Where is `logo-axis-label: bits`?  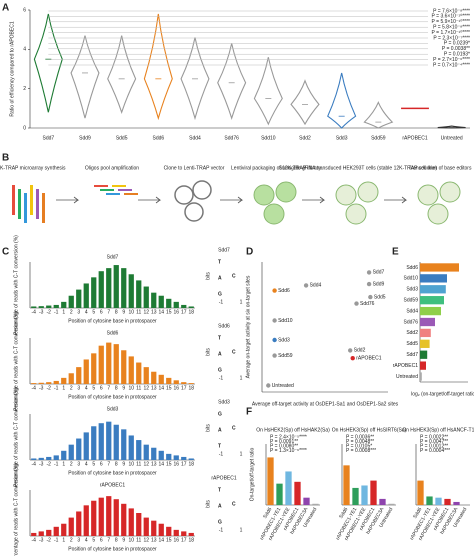 logo-axis-label: bits is located at coordinates (208, 352).